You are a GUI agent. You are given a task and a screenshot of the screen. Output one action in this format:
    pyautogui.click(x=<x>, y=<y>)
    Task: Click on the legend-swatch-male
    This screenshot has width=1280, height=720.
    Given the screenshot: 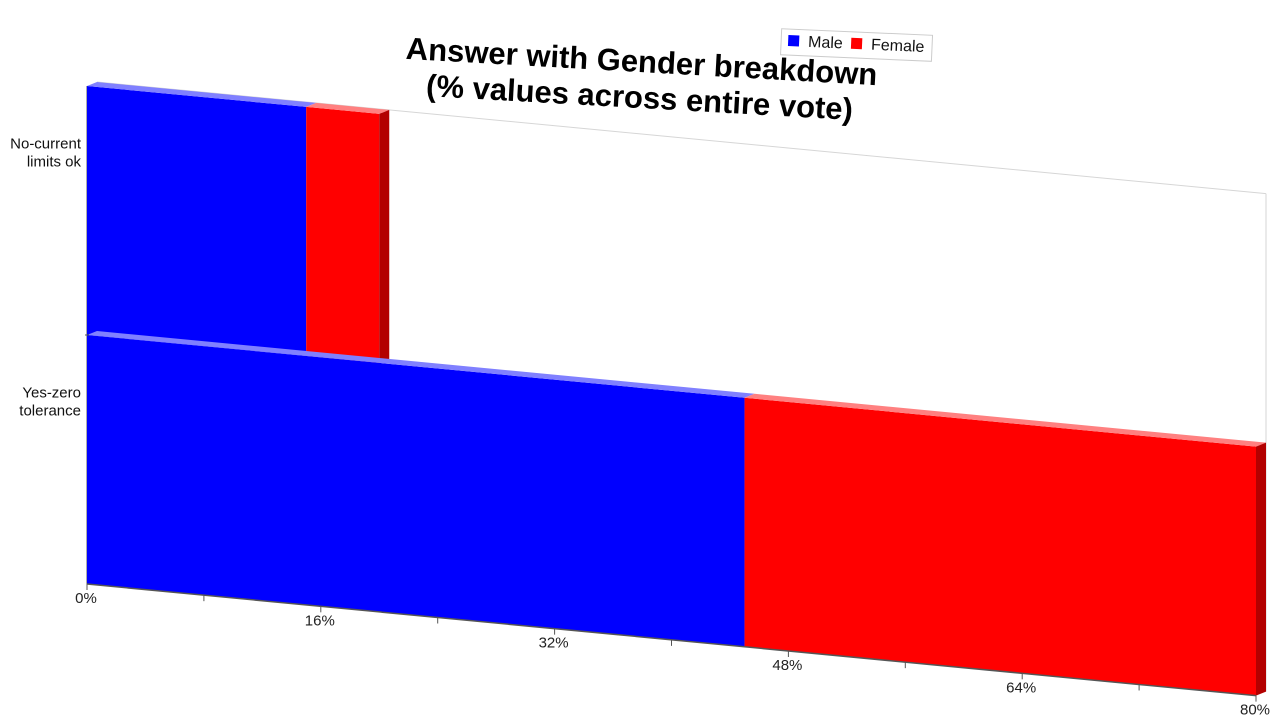 What is the action you would take?
    pyautogui.click(x=793, y=41)
    